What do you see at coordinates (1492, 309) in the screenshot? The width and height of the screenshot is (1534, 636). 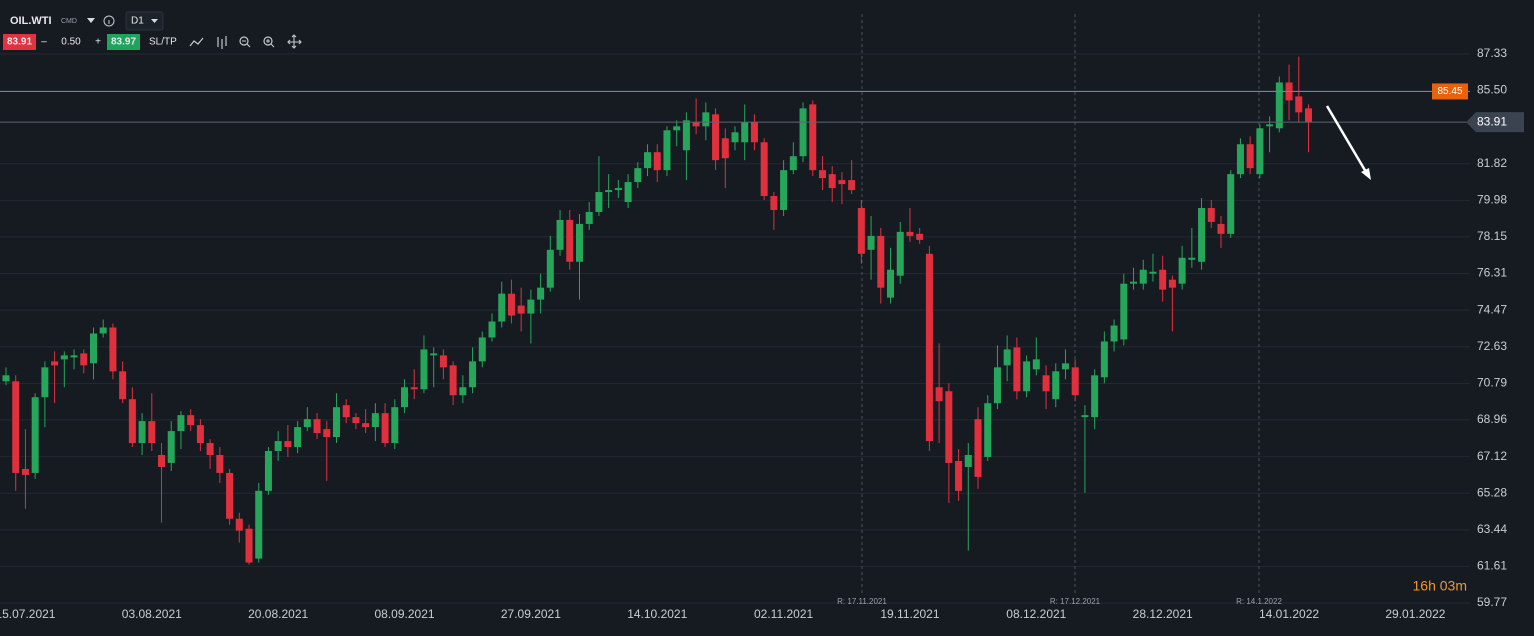 I see `y-tick-label: 74.47` at bounding box center [1492, 309].